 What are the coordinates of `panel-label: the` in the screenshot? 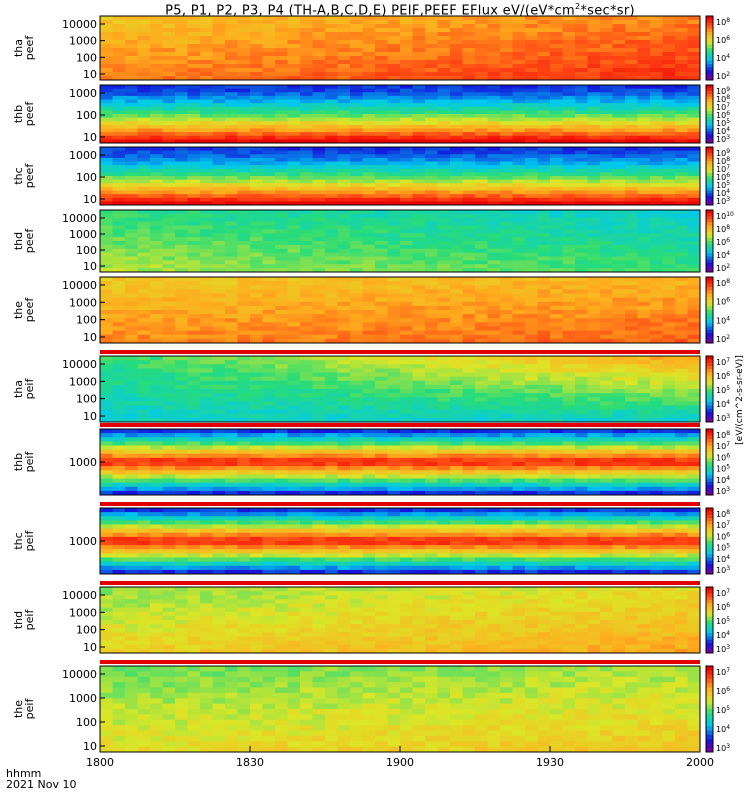 It's located at (18, 310).